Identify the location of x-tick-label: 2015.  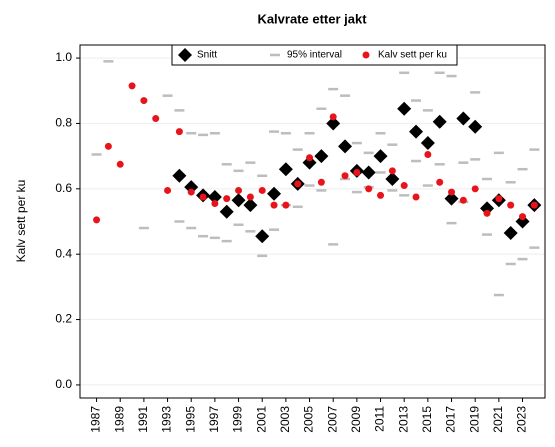
(427, 419).